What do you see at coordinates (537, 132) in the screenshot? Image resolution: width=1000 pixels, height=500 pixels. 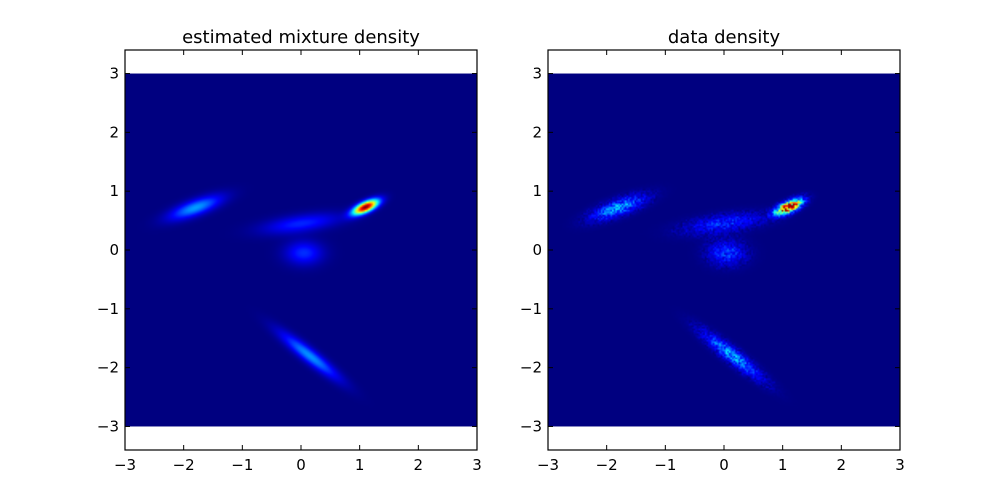 I see `right-y-tick-label: 2` at bounding box center [537, 132].